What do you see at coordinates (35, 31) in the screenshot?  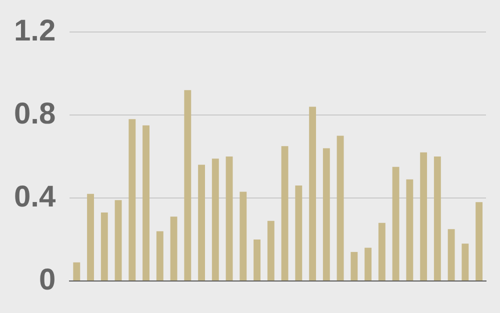 I see `y-tick-label: 1.2` at bounding box center [35, 31].